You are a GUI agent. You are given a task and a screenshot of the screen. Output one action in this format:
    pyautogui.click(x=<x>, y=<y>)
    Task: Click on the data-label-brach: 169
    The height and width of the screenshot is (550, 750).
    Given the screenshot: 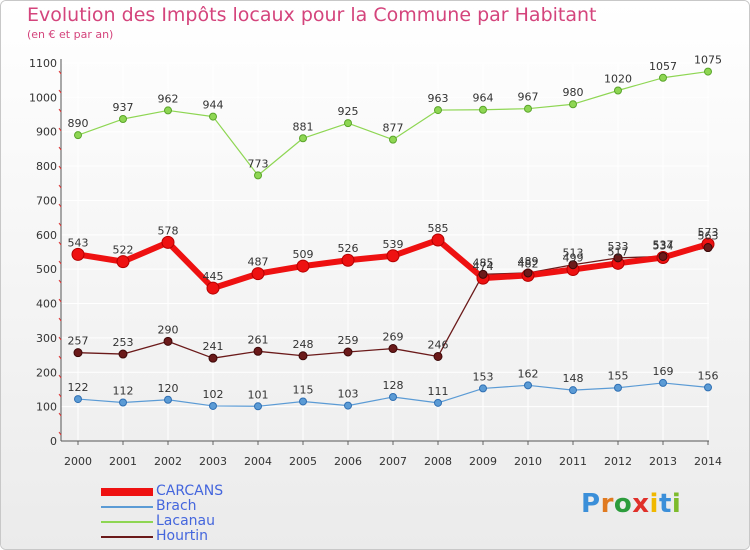 What is the action you would take?
    pyautogui.click(x=663, y=371)
    